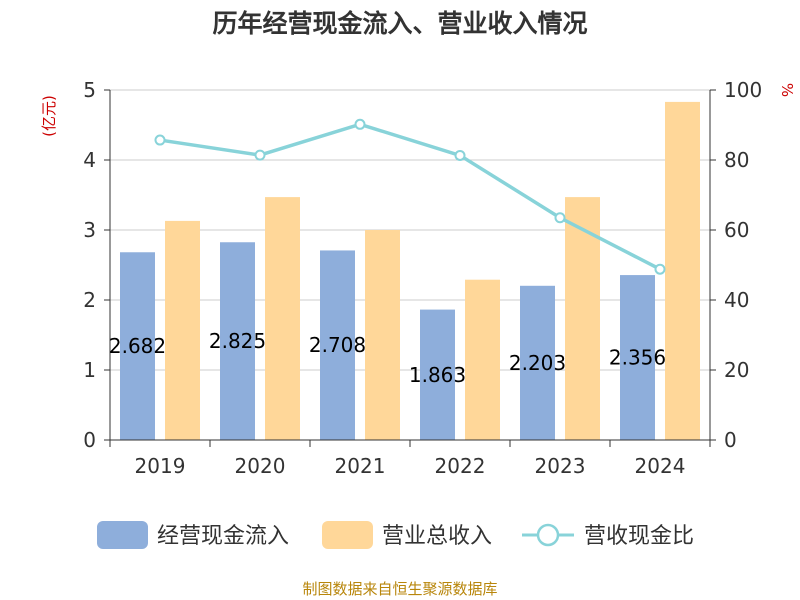 The image size is (800, 600). I want to click on right-tick-label: 0, so click(730, 440).